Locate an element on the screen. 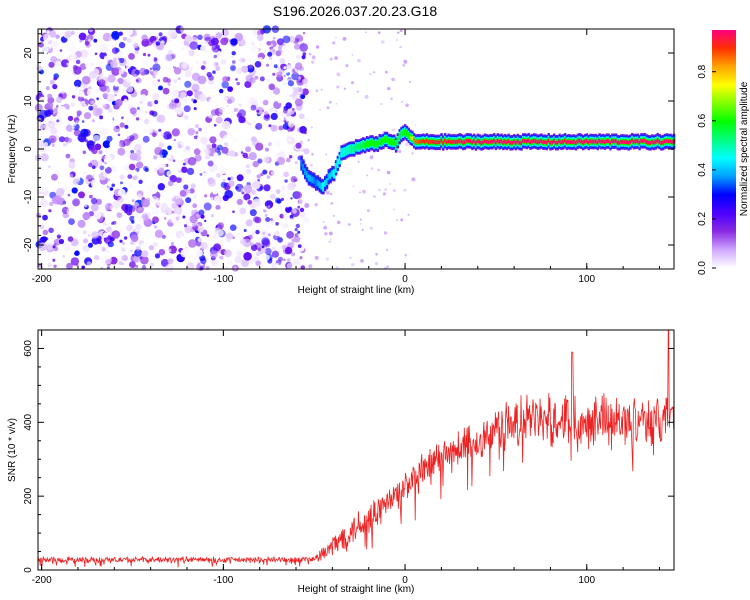 This screenshot has width=750, height=600. x-tick-label: -200 is located at coordinates (42, 580).